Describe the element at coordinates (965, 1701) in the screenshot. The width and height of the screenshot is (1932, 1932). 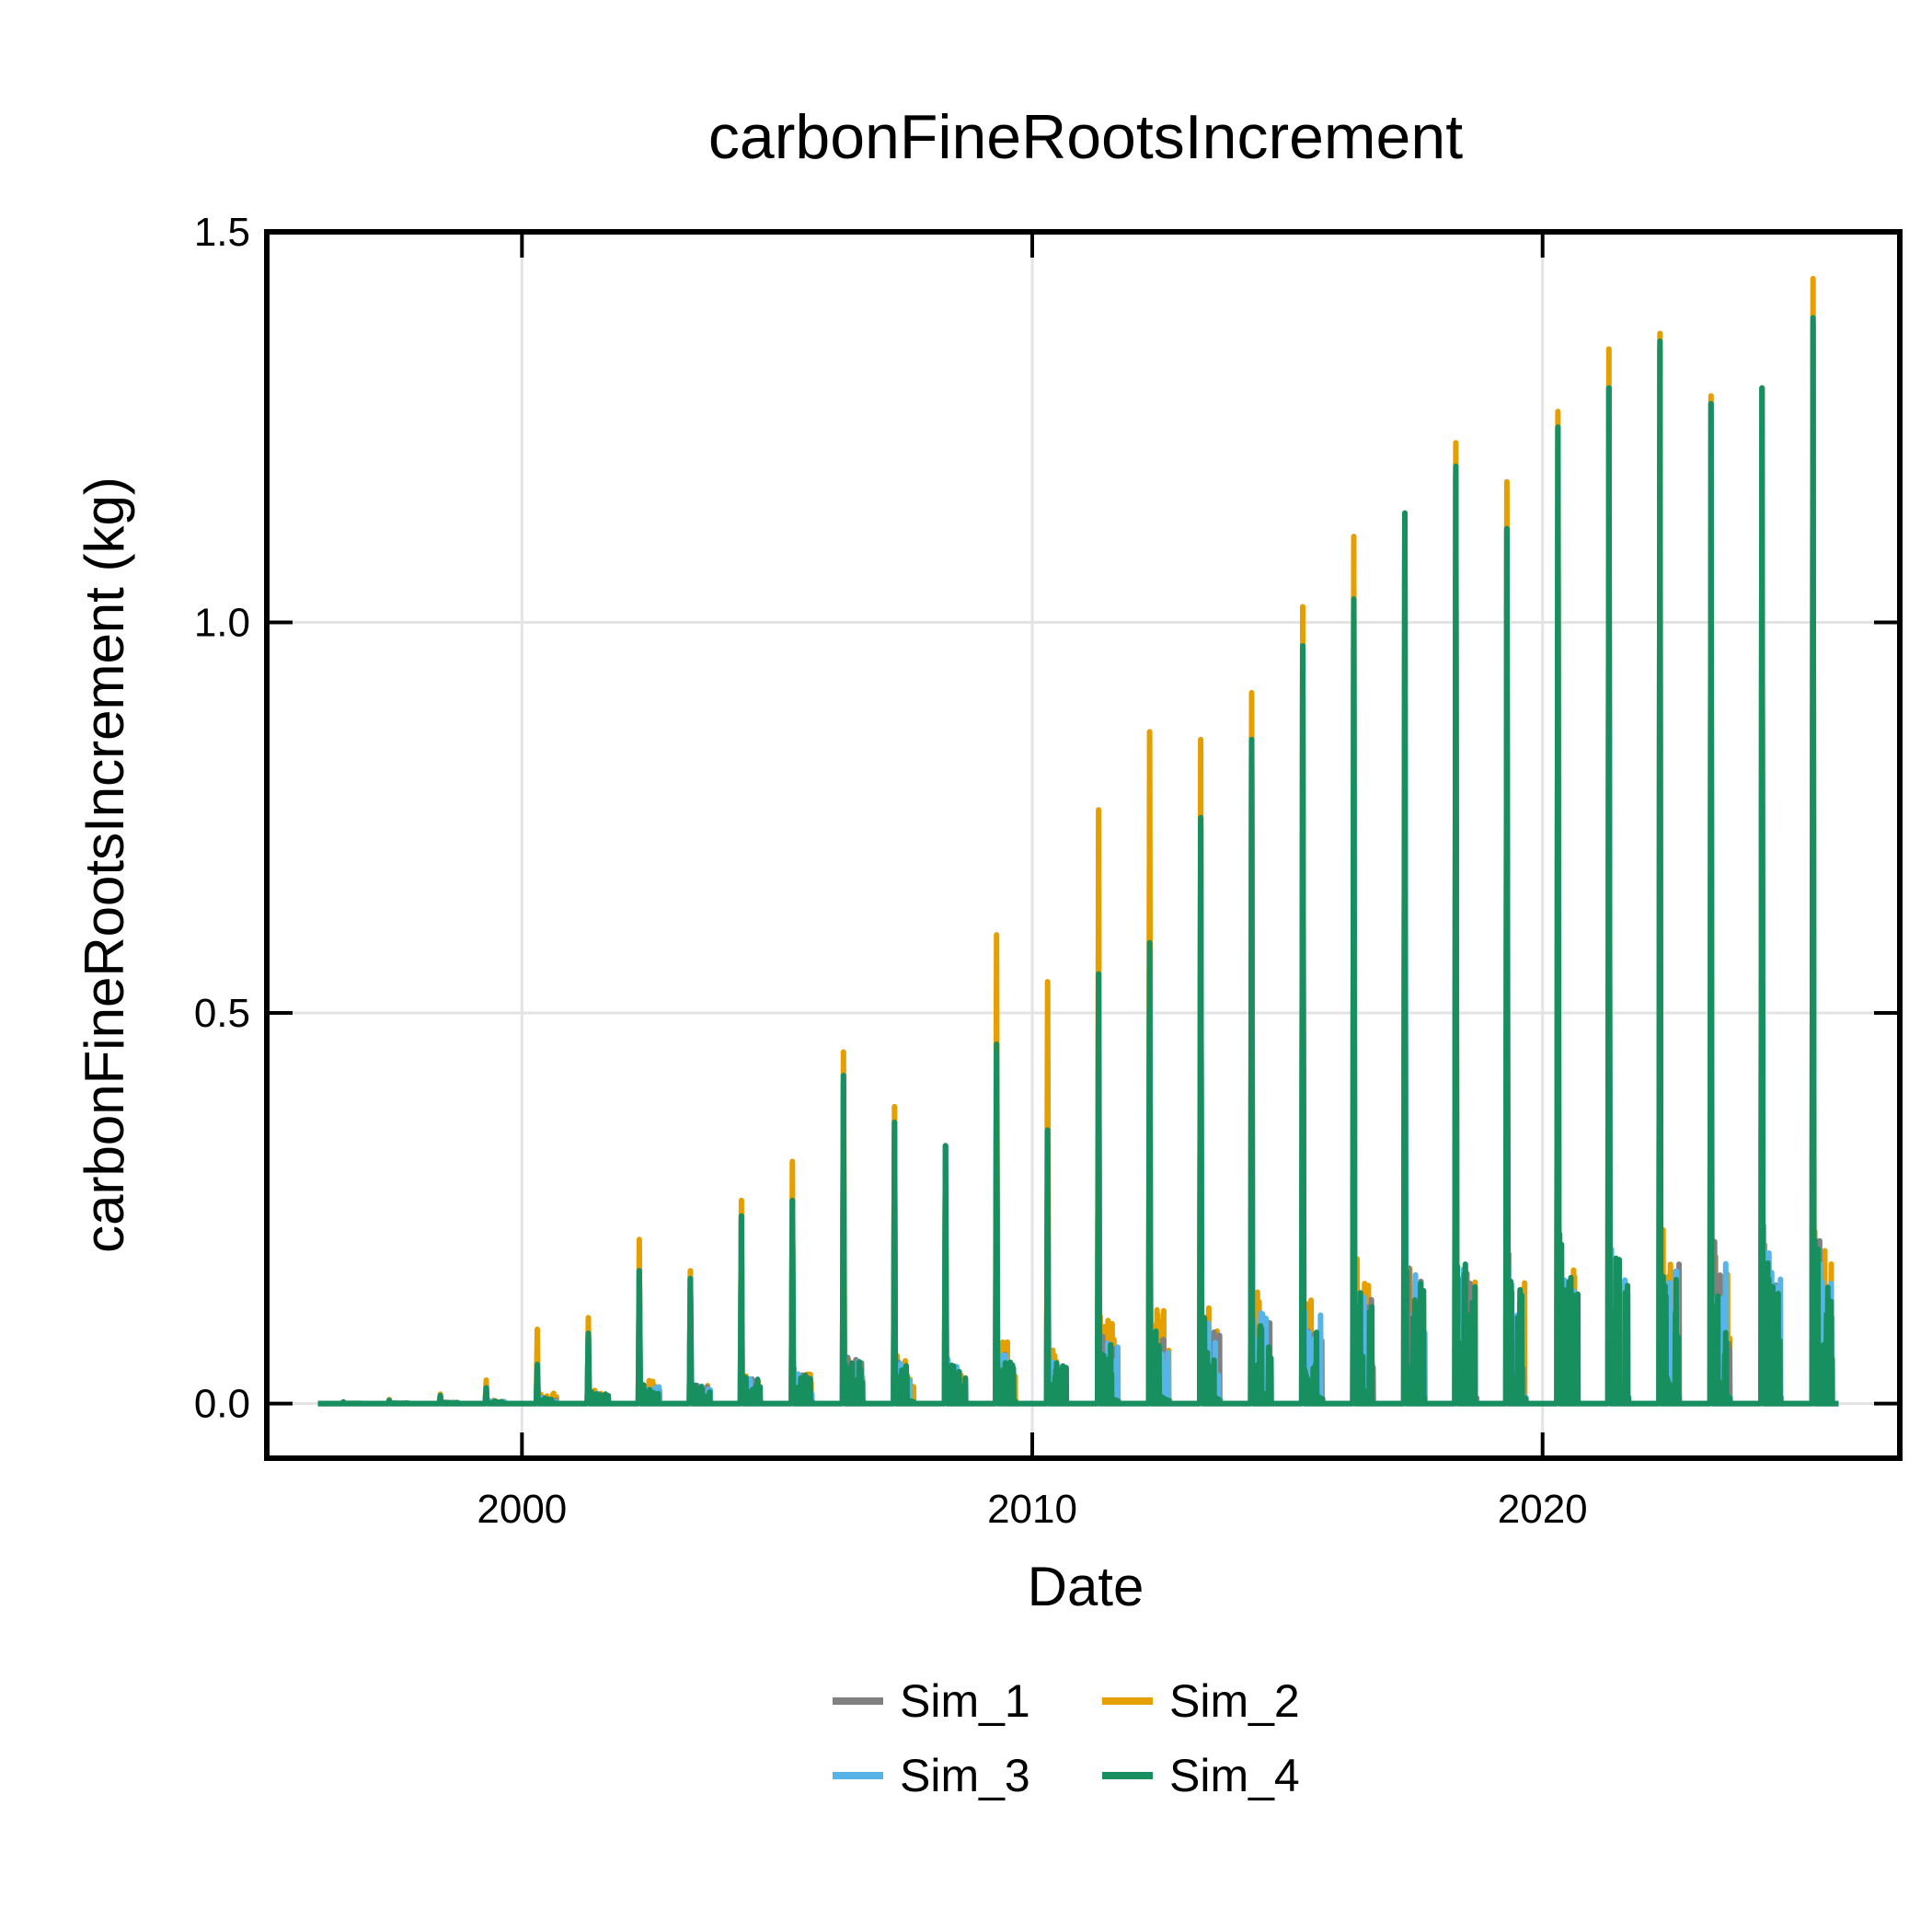
I see `legend-label: Sim_1` at that location.